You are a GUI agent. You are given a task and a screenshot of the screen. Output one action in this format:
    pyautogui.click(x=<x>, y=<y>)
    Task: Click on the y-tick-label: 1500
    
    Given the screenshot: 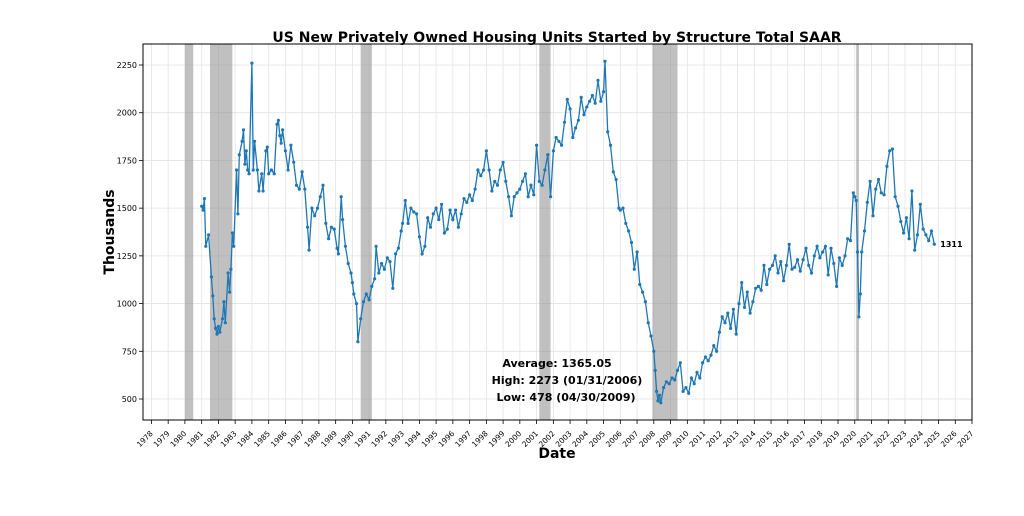 What is the action you would take?
    pyautogui.click(x=127, y=208)
    